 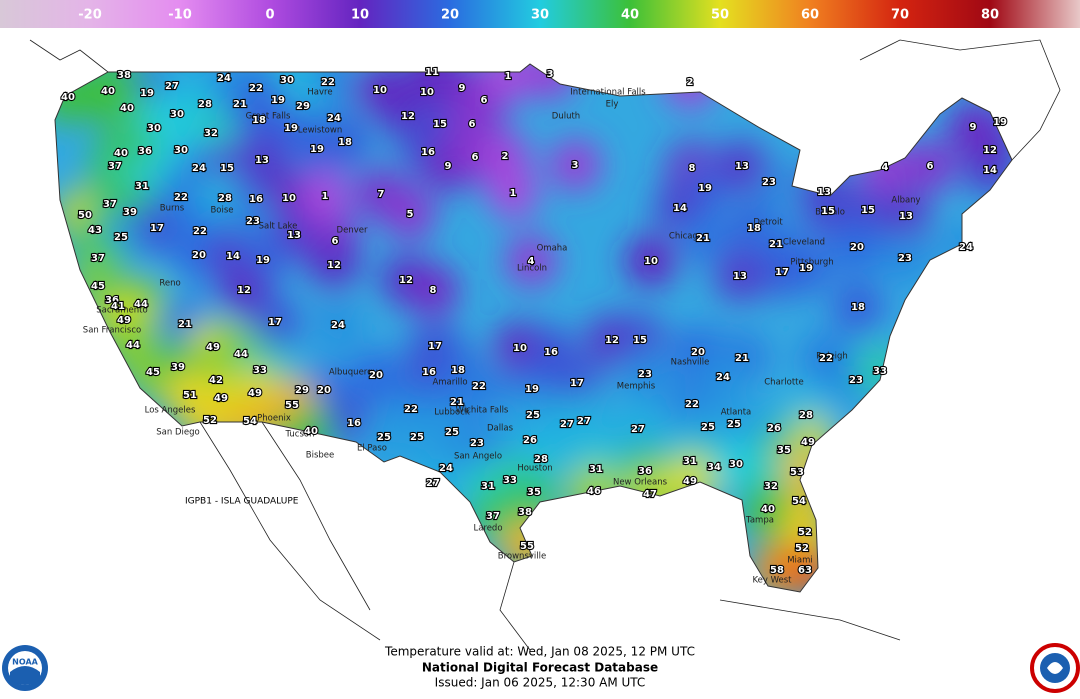 What do you see at coordinates (287, 80) in the screenshot?
I see `temperature-label: 30` at bounding box center [287, 80].